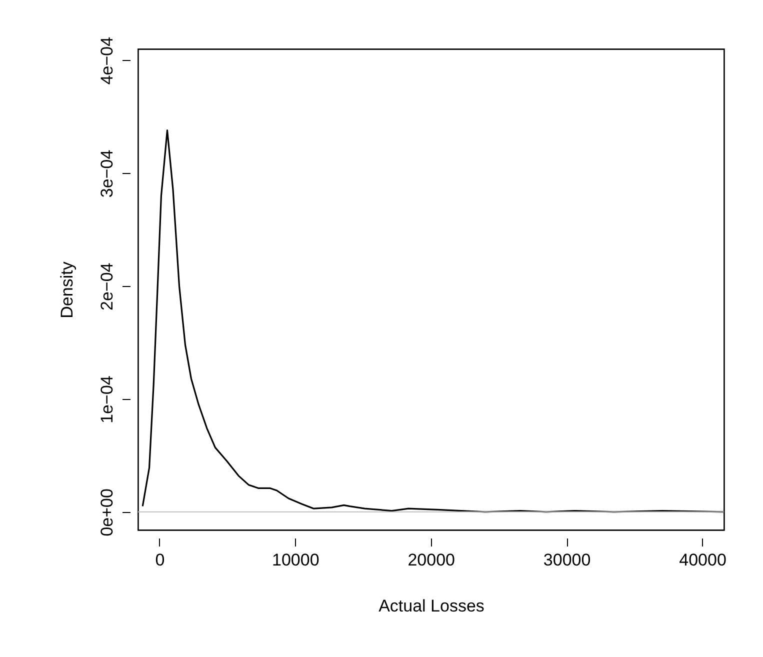 This screenshot has width=763, height=657. Describe the element at coordinates (107, 286) in the screenshot. I see `y-tick-label: 2e−04` at that location.